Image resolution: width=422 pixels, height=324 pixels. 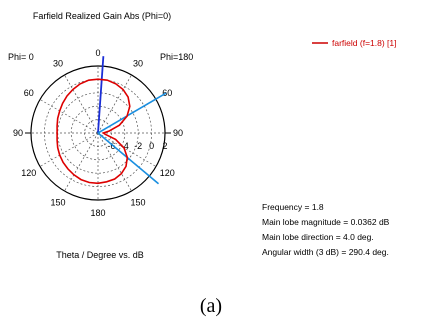 I want to click on radial-tick-label: 0, so click(x=151, y=146).